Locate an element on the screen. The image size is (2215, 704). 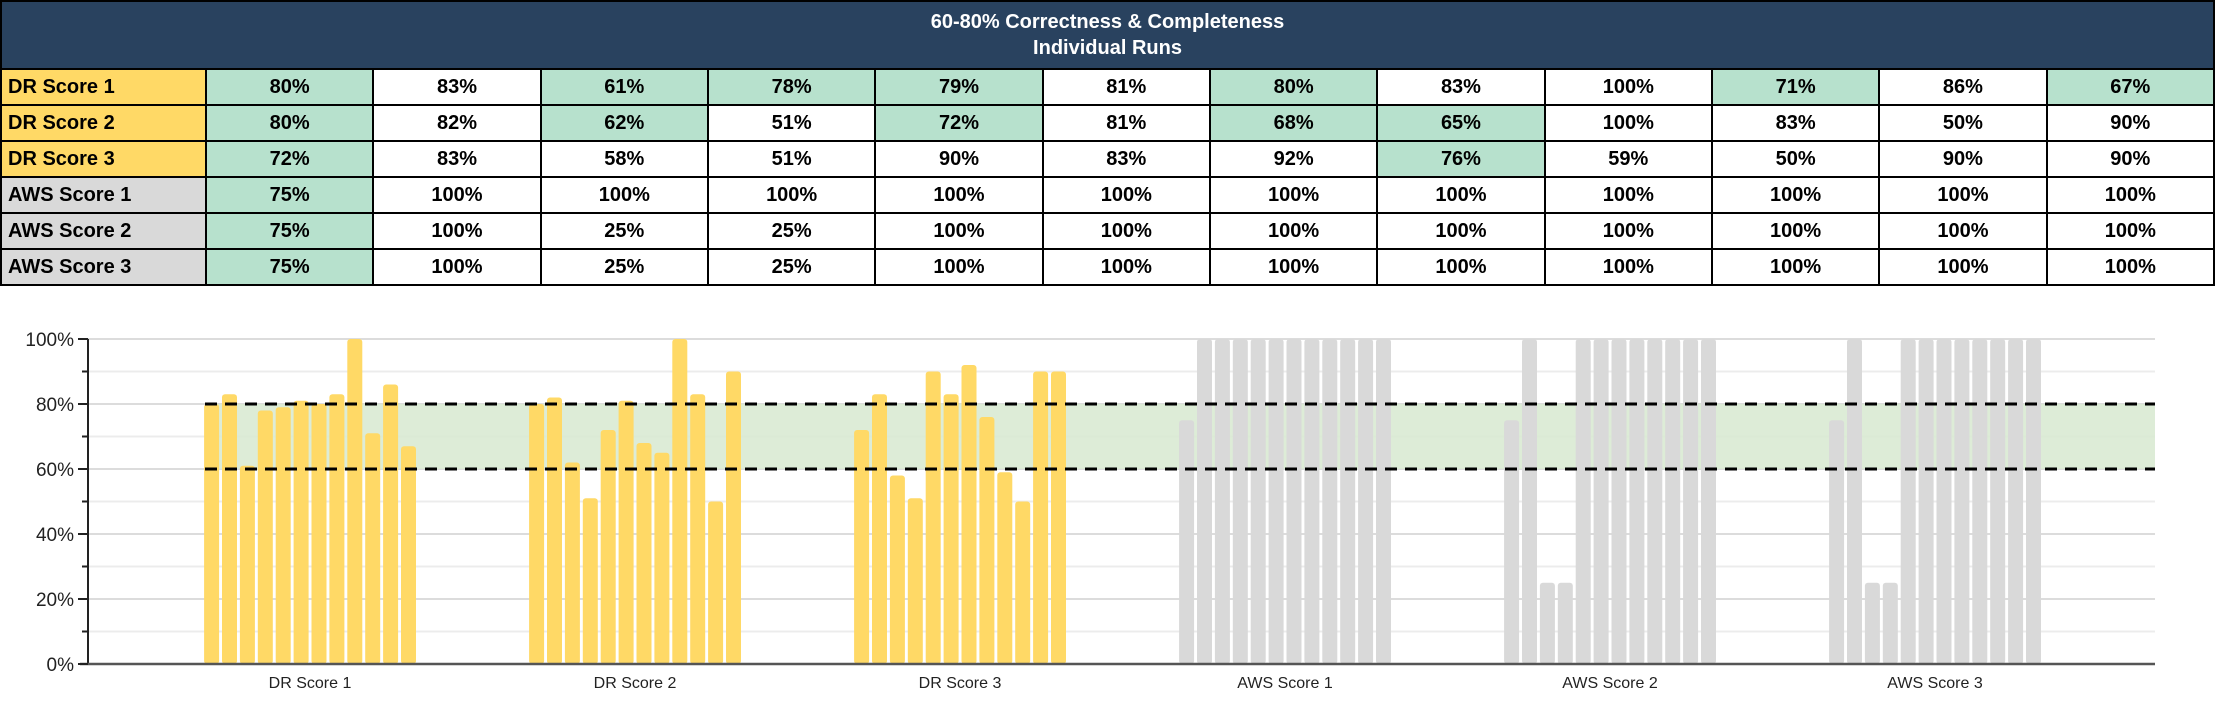
score-cell: 76% is located at coordinates (1461, 159).